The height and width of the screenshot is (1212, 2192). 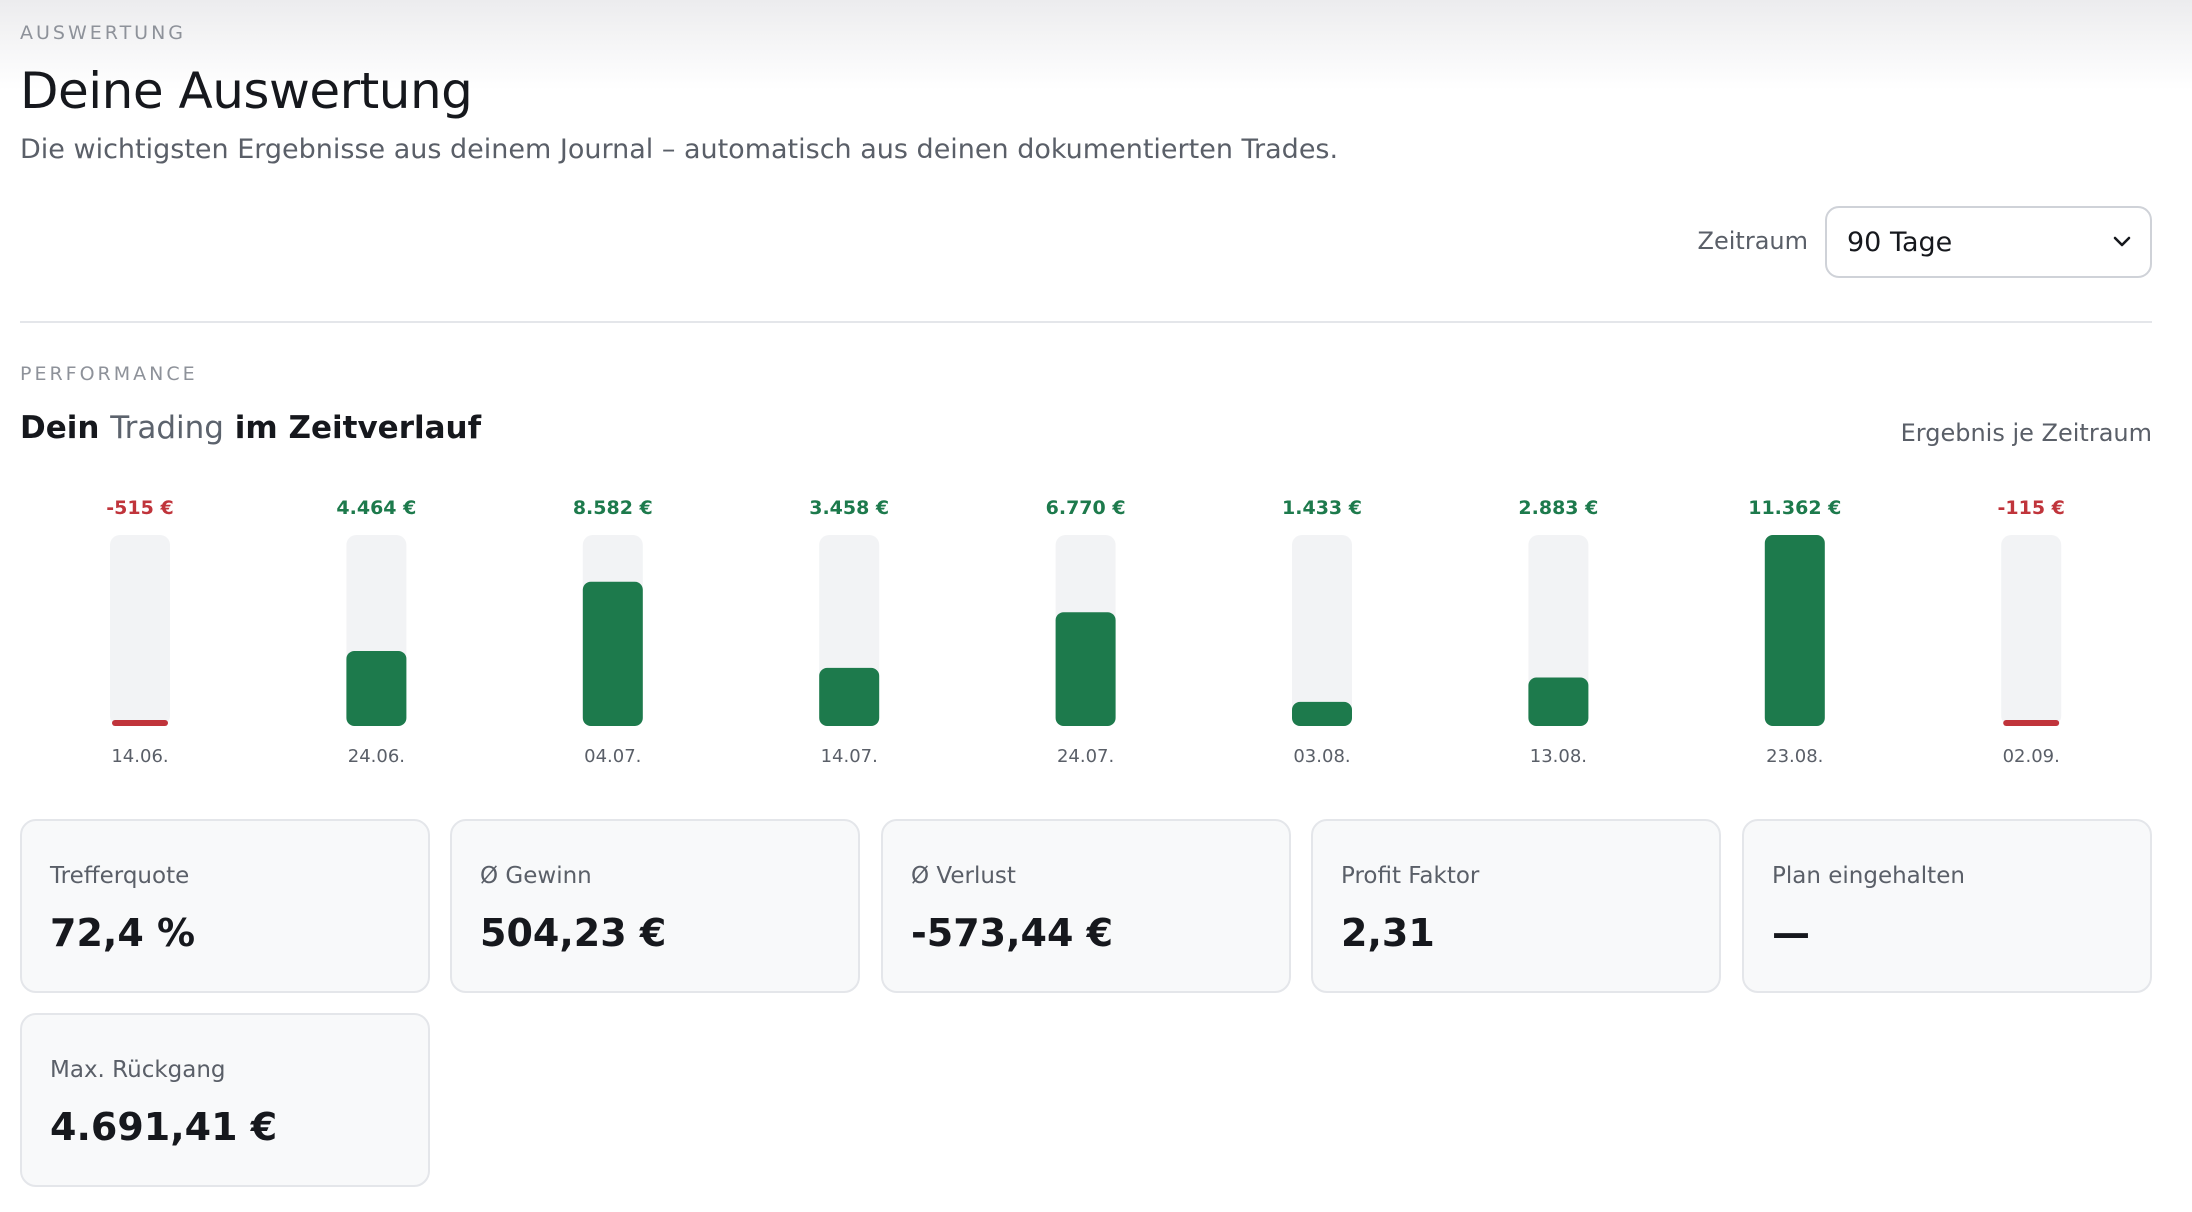 I want to click on period-select: 90 Tage, so click(x=1988, y=242).